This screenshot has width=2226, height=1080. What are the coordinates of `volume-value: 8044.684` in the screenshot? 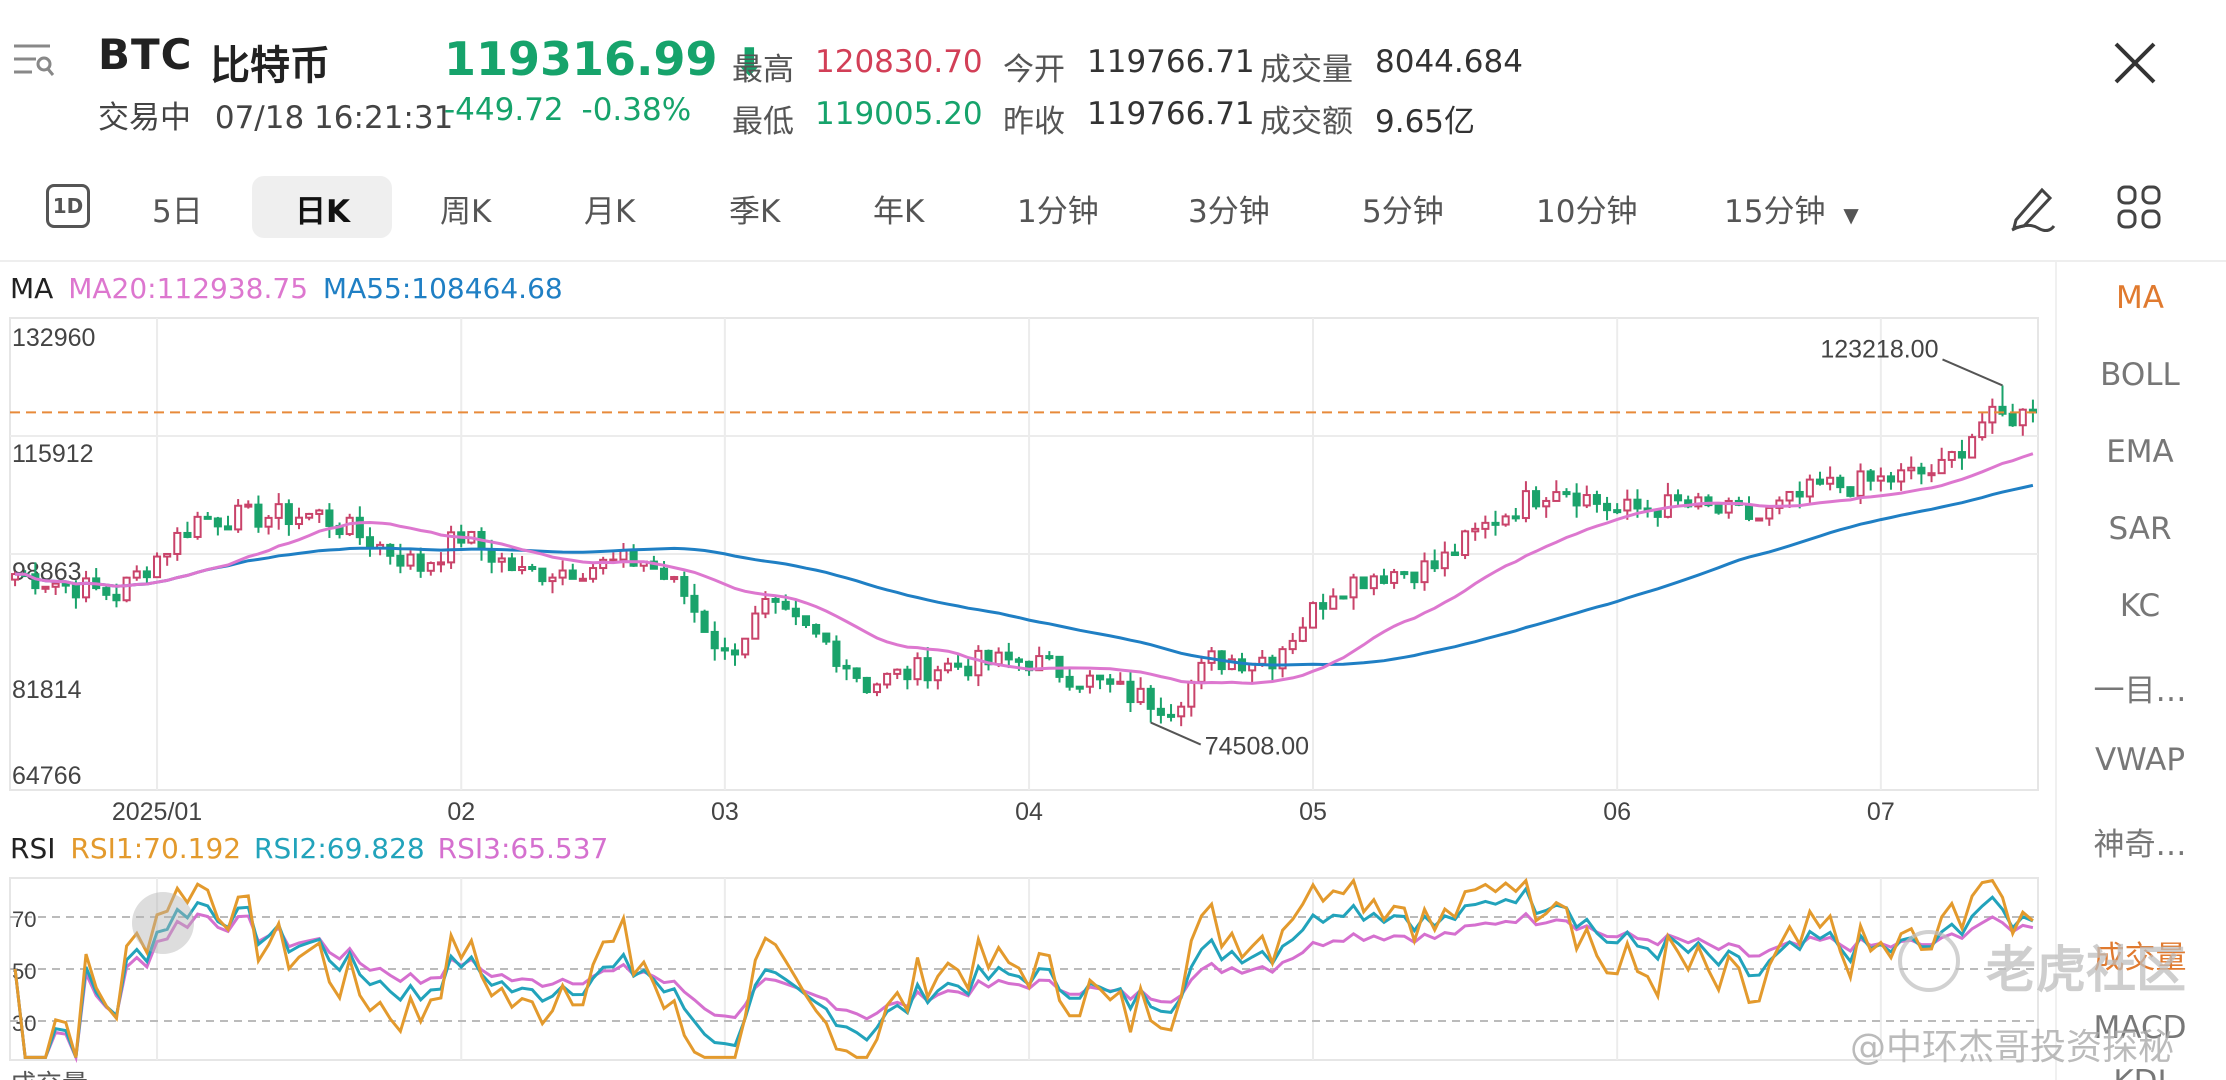 It's located at (1449, 62).